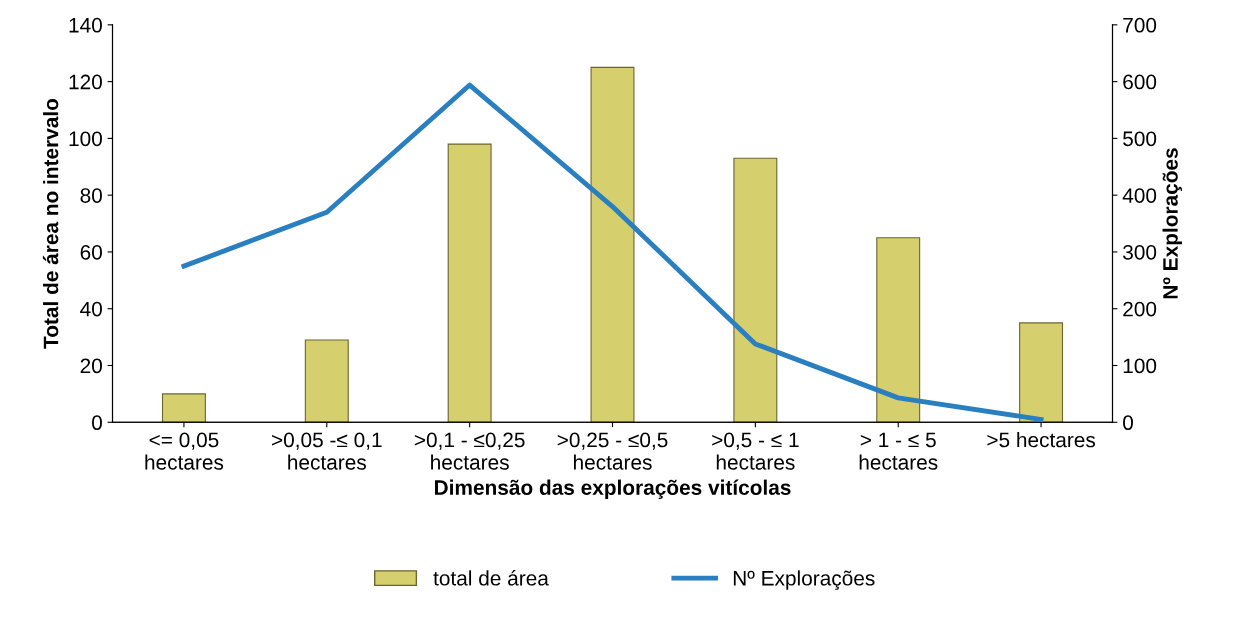 Image resolution: width=1250 pixels, height=621 pixels. Describe the element at coordinates (1128, 423) in the screenshot. I see `y2-tick-label: 0` at that location.